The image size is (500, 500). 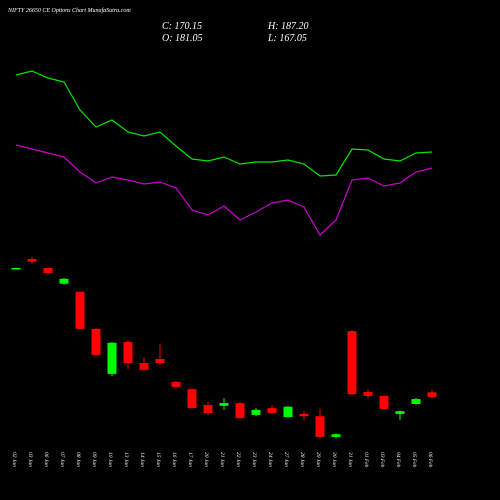 I want to click on x-tick-label: 24 Jan, so click(x=270, y=459).